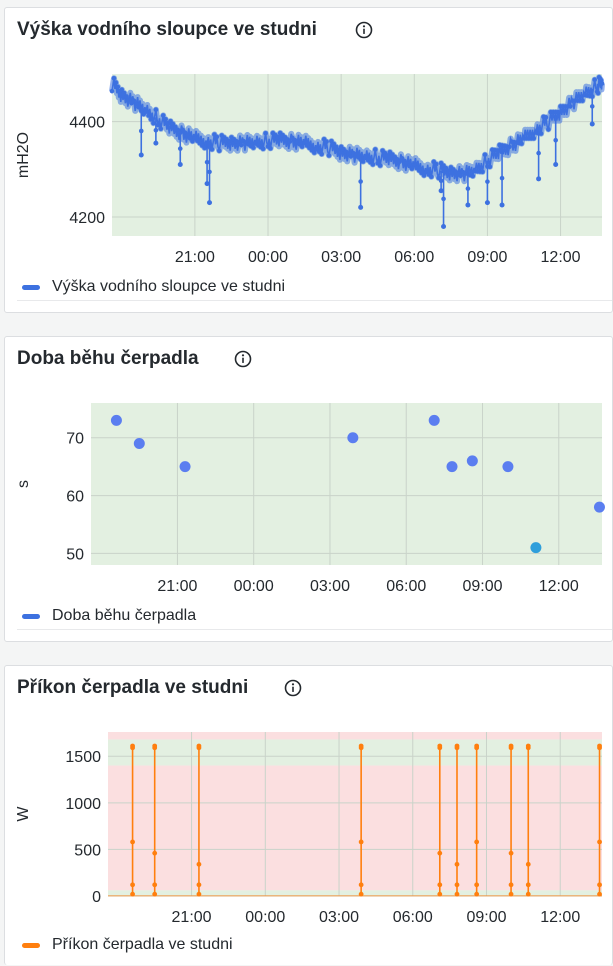  Describe the element at coordinates (314, 300) in the screenshot. I see `divider` at that location.